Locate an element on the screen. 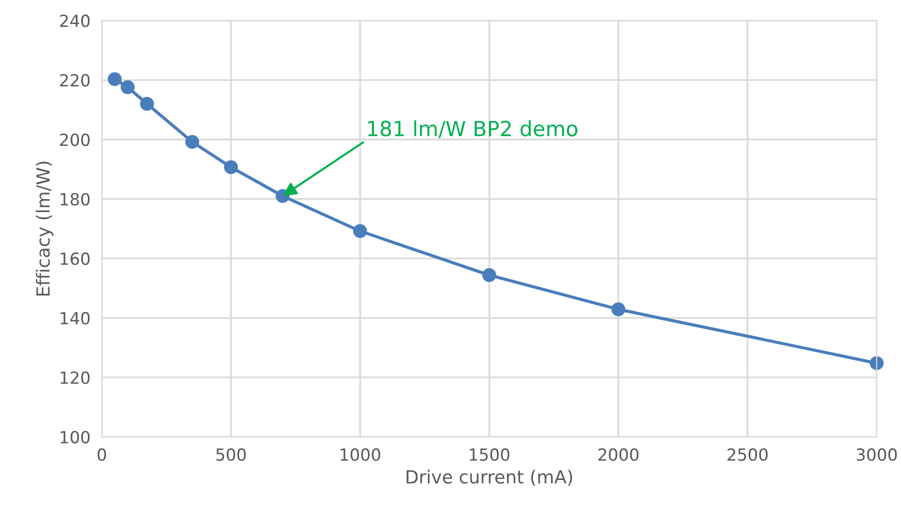 This screenshot has height=514, width=901. x-axis-title: Drive current (mA) is located at coordinates (489, 478).